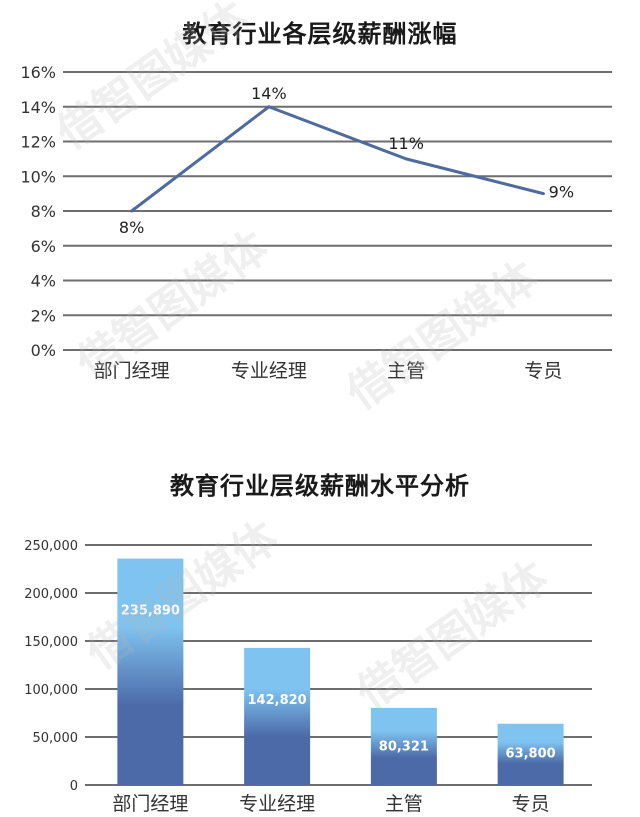 This screenshot has width=640, height=817. What do you see at coordinates (38, 142) in the screenshot?
I see `line-y-tick-label: 12%` at bounding box center [38, 142].